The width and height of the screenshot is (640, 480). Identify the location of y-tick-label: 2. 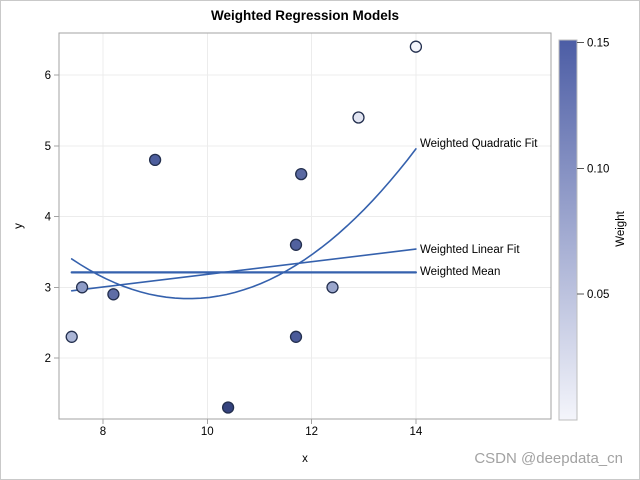
(48, 359).